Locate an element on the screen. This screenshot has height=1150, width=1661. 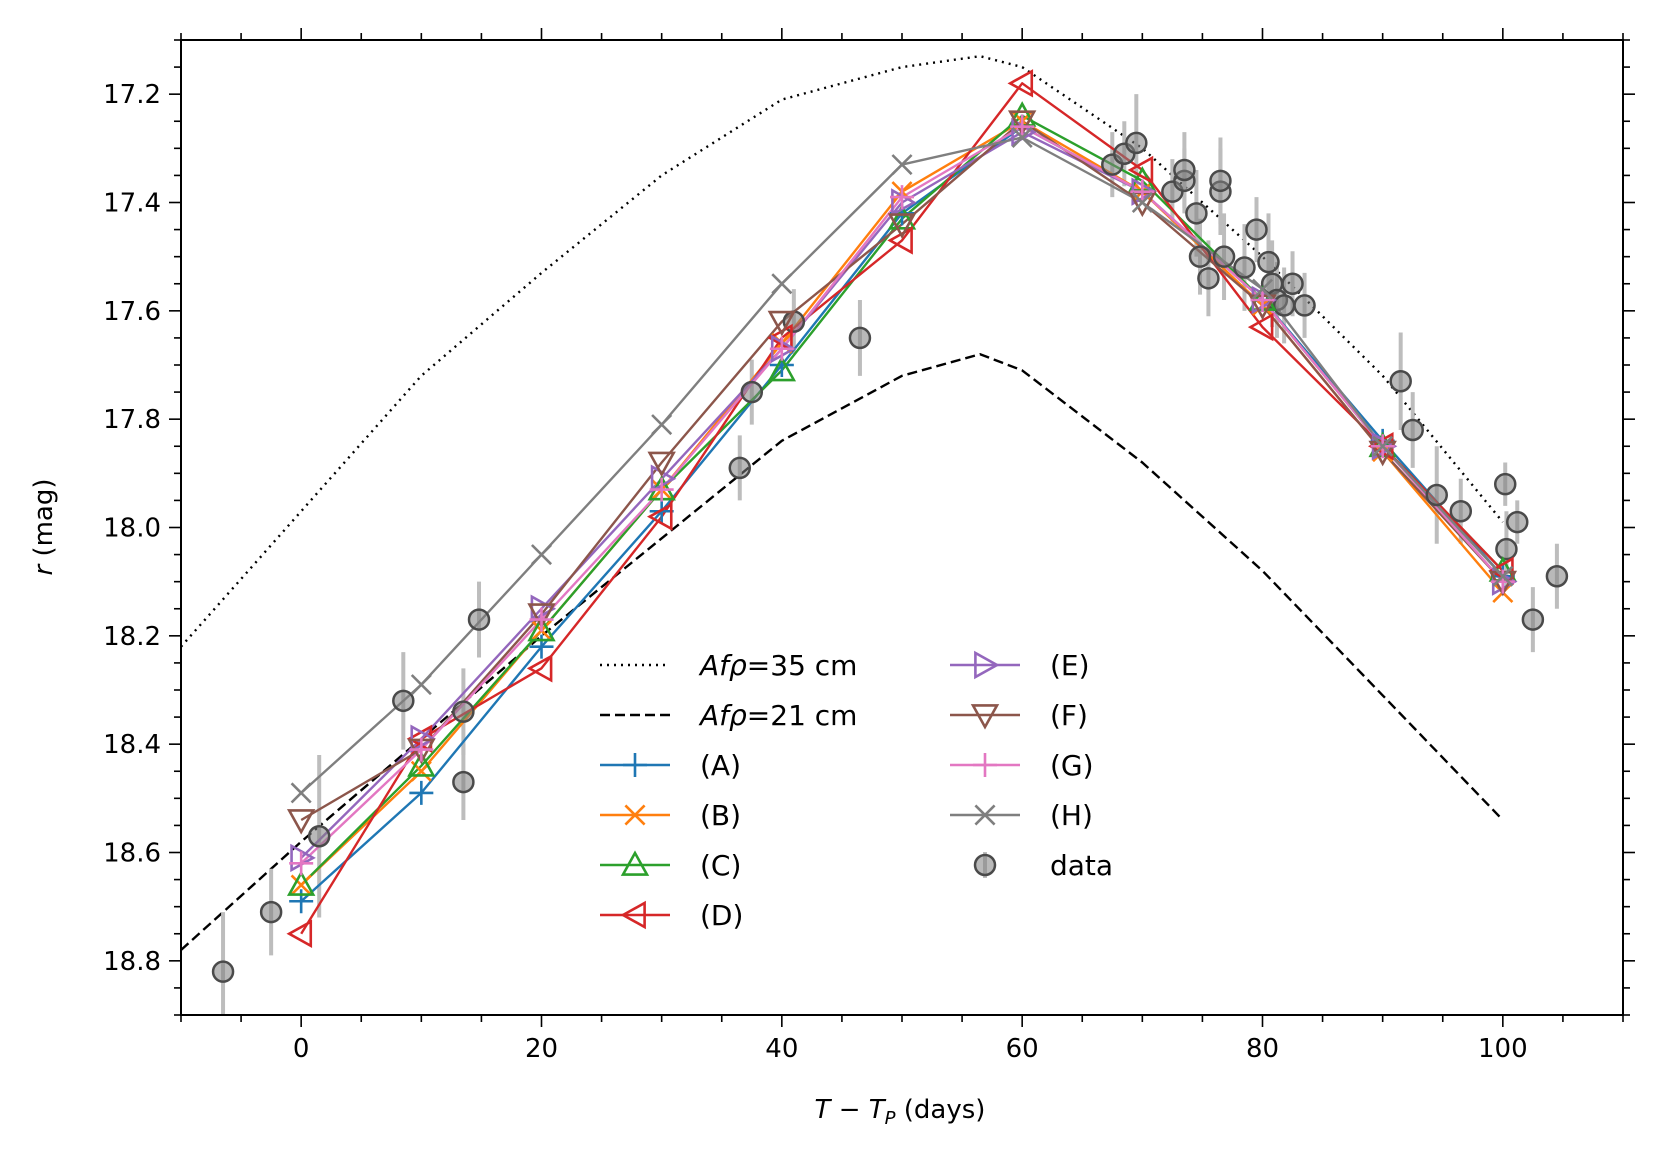
y-tick-label: 18.0 is located at coordinates (132, 529).